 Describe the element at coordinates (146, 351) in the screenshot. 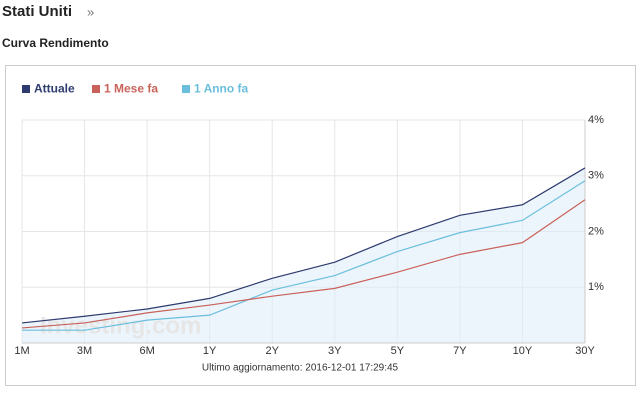

I see `x-tick-label: 6M` at that location.